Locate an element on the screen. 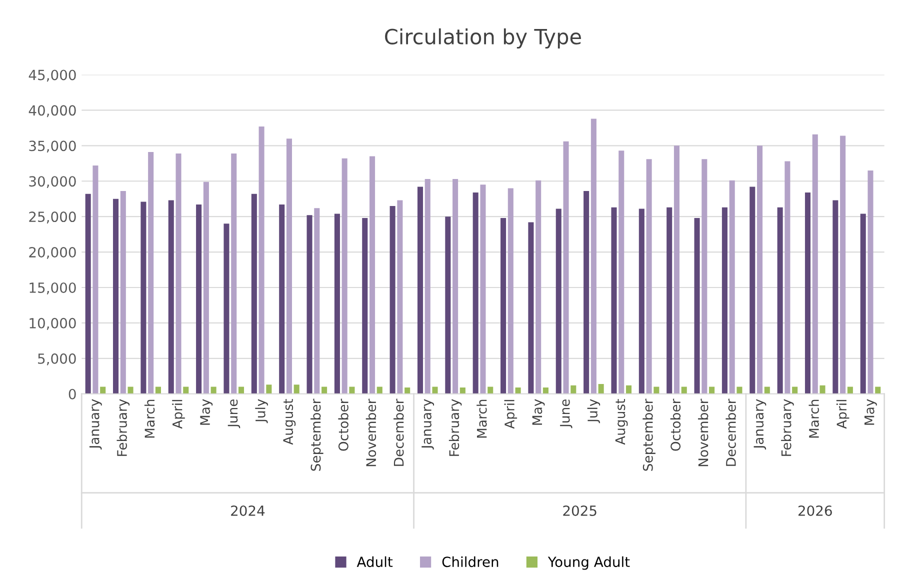 This screenshot has height=575, width=907. y-tick-label: 5,000 is located at coordinates (57, 359).